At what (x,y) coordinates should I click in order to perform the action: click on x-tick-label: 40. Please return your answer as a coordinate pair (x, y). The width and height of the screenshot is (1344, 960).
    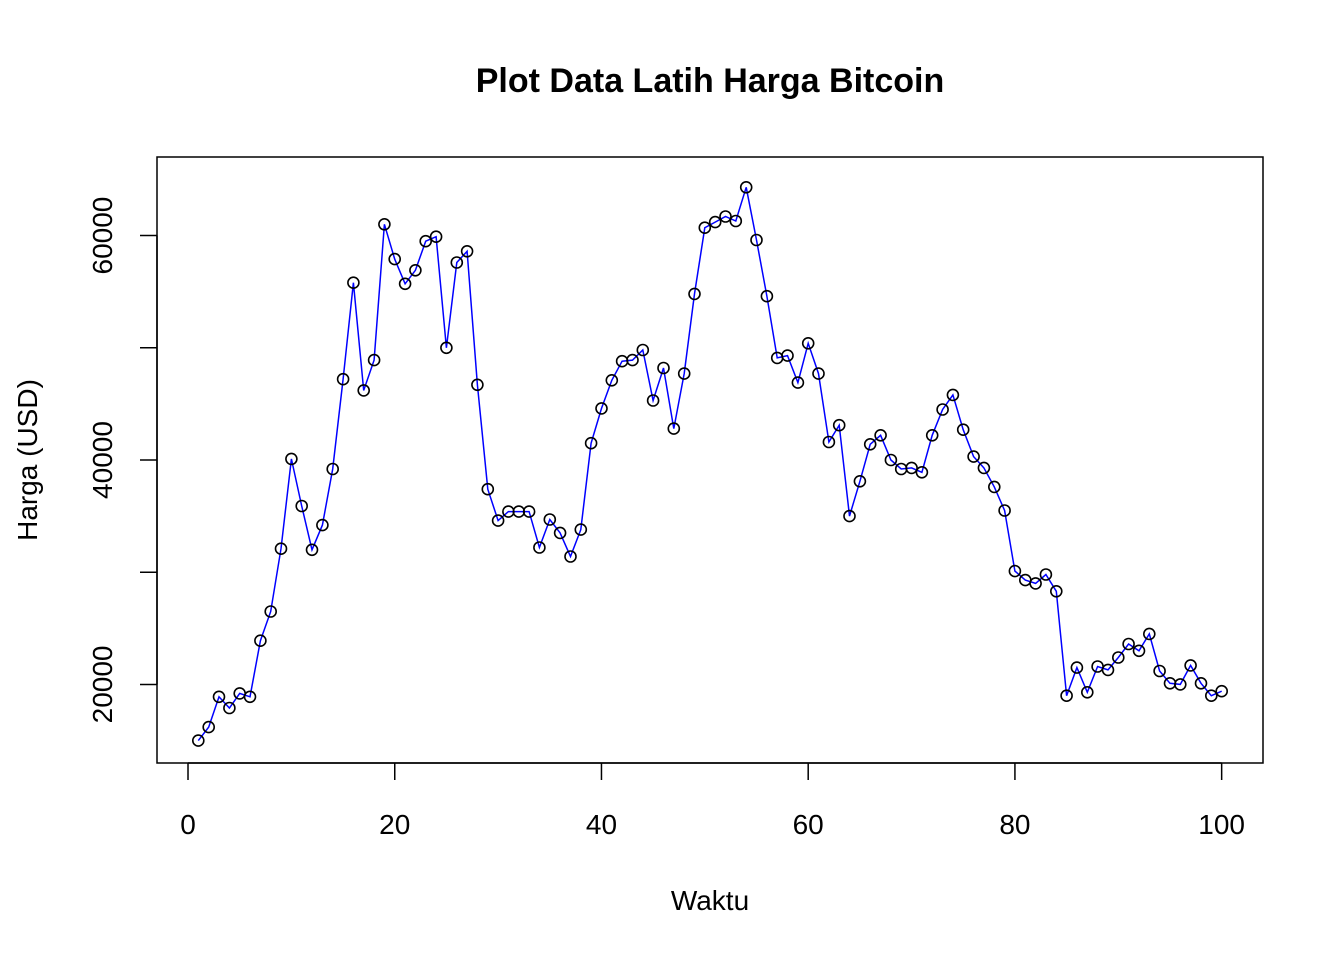
    Looking at the image, I should click on (601, 824).